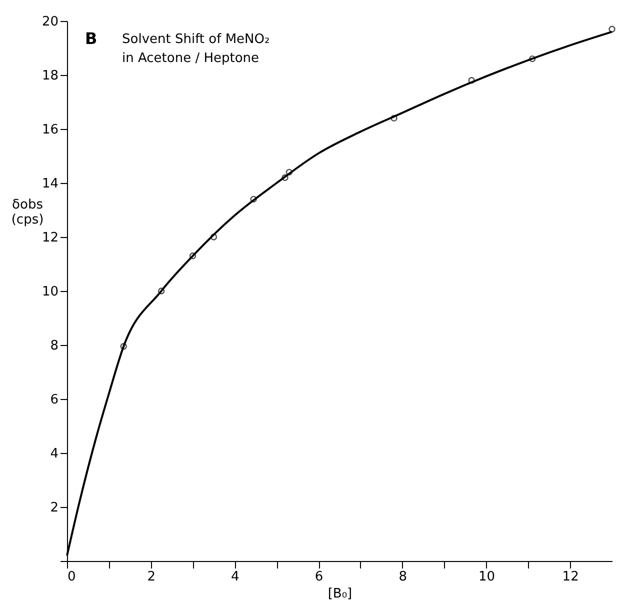 The image size is (642, 609). What do you see at coordinates (54, 346) in the screenshot?
I see `y-tick-label: 8` at bounding box center [54, 346].